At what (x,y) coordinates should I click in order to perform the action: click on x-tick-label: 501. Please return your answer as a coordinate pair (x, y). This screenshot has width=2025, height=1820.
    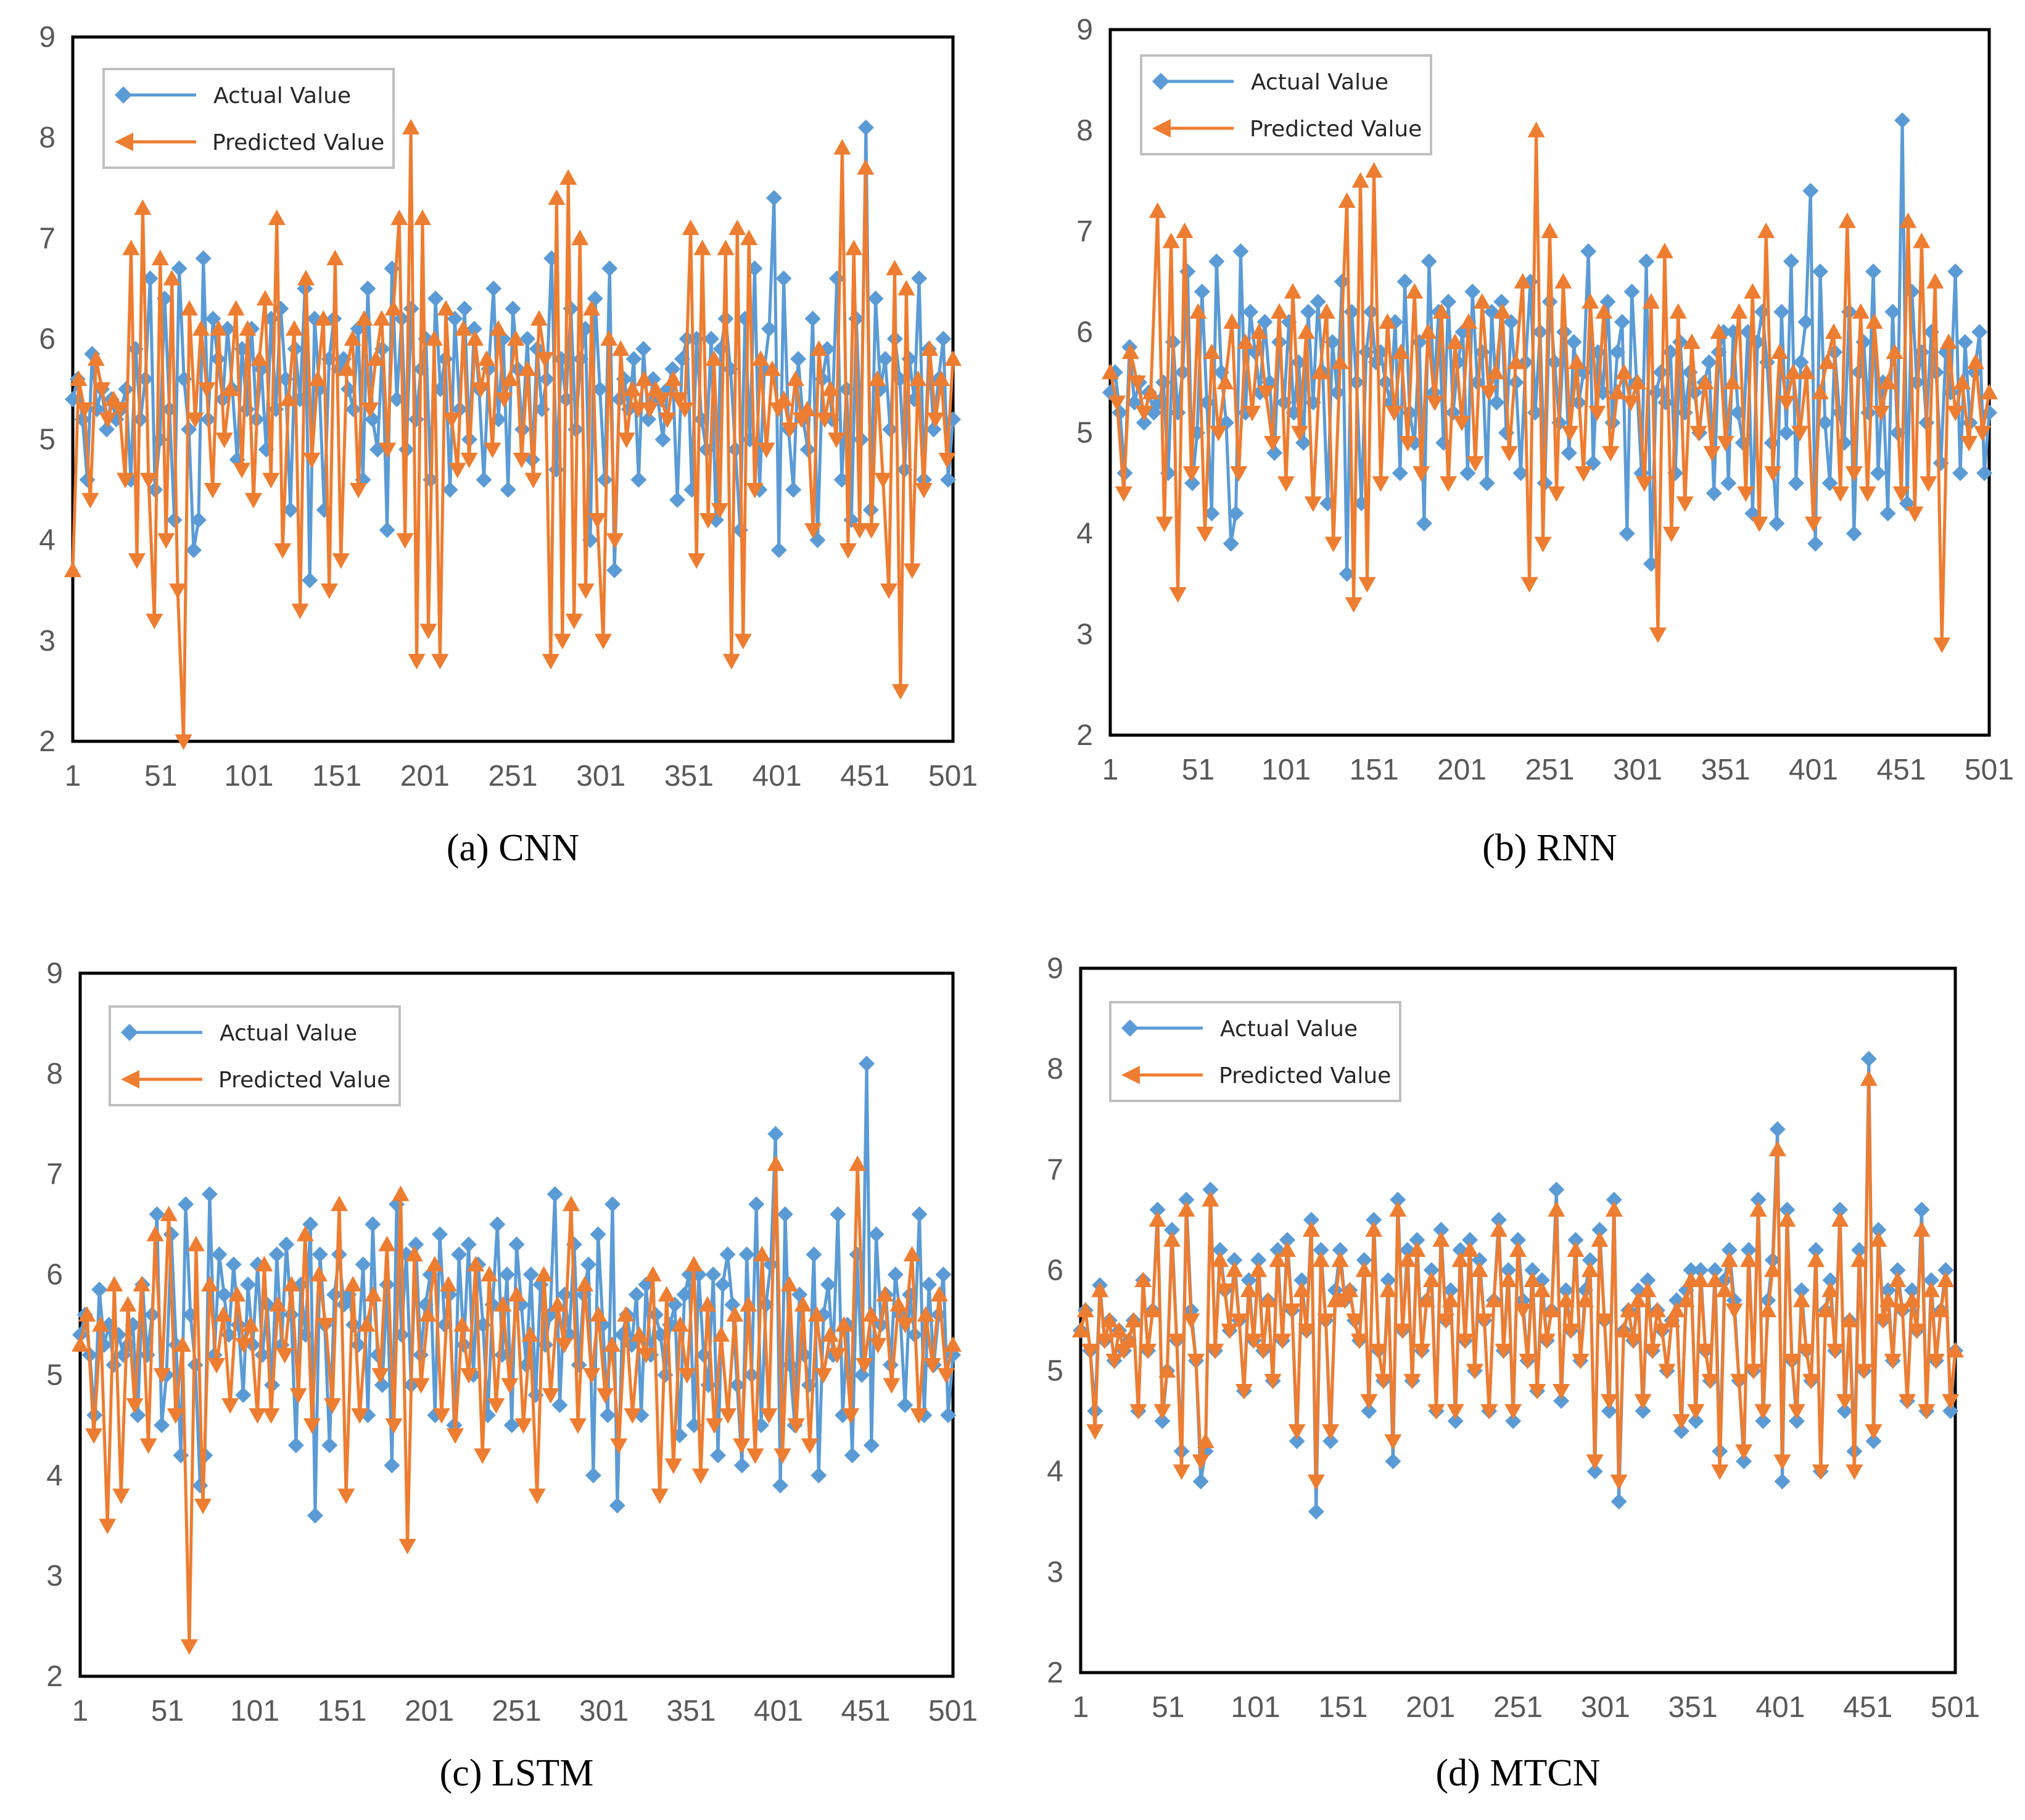
    Looking at the image, I should click on (953, 777).